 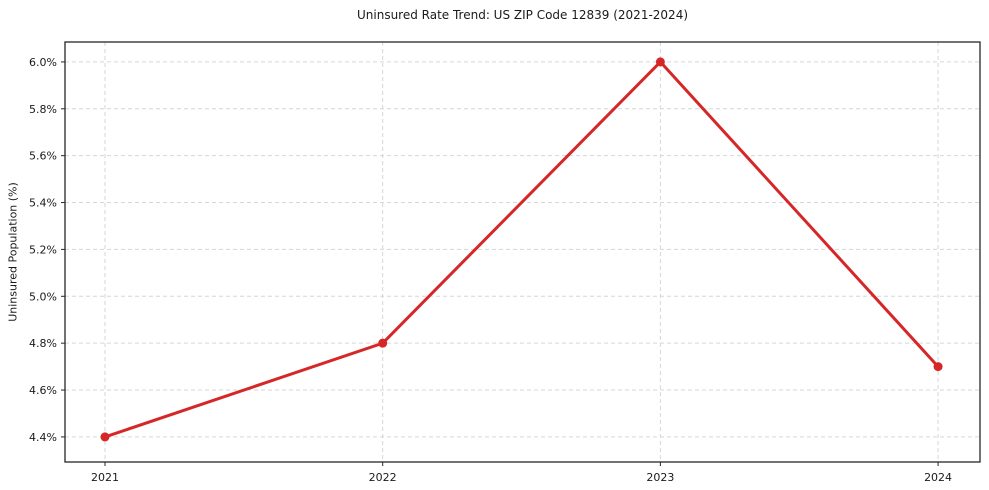 I want to click on x-tick-label: 2021, so click(x=105, y=477).